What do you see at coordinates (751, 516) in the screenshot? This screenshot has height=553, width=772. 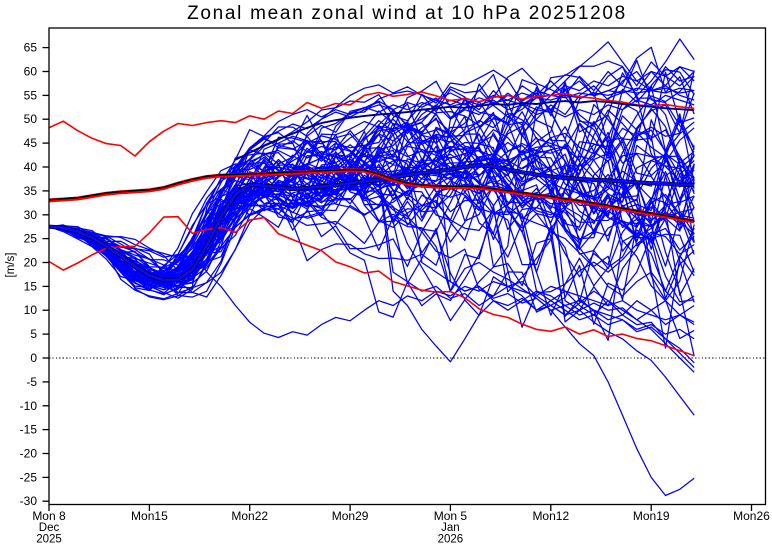 I see `svg-text: Mon26` at bounding box center [751, 516].